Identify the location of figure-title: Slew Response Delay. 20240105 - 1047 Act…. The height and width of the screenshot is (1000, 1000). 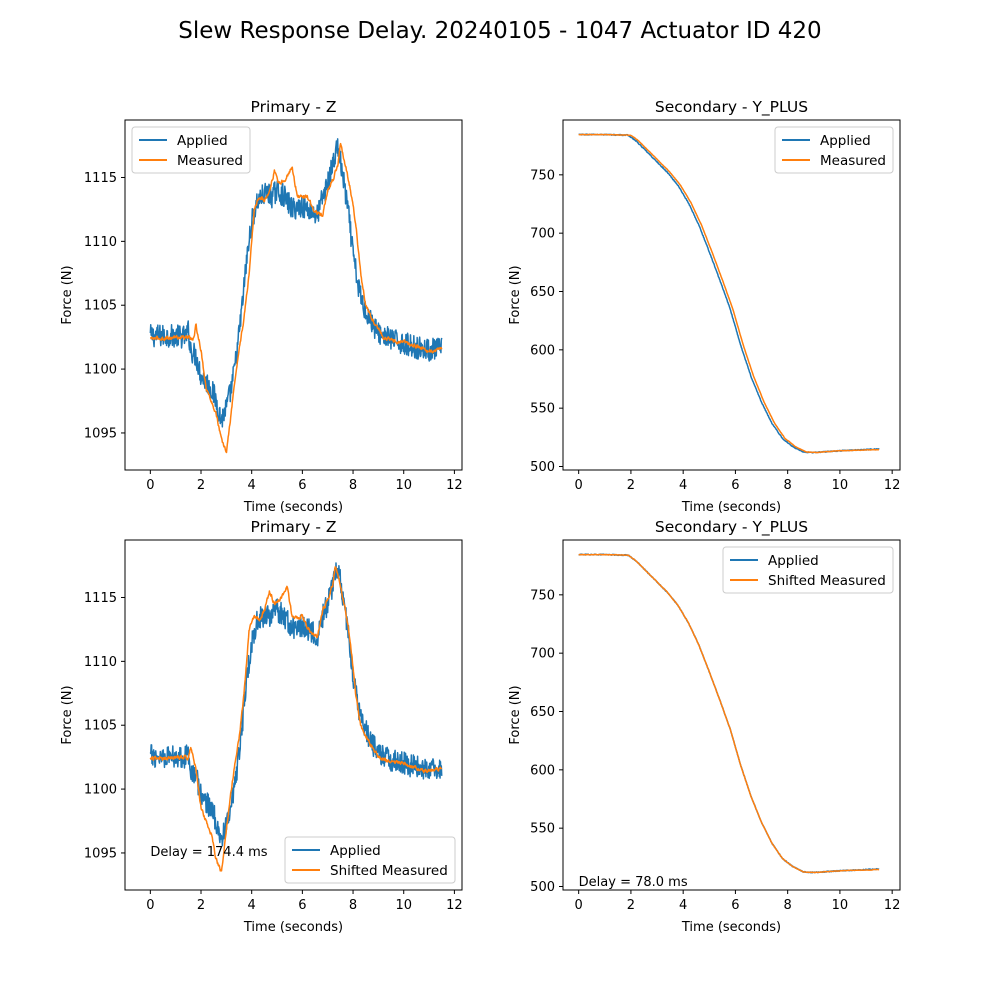
(499, 31).